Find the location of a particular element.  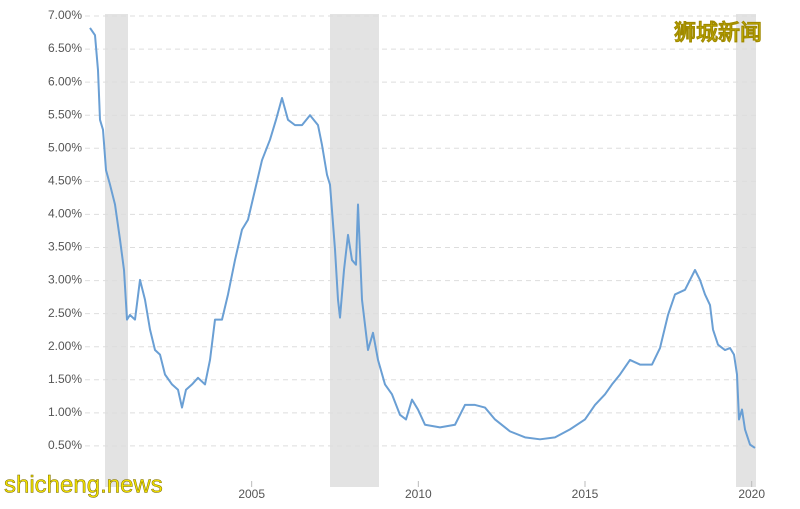

y-tick-label: 7.00% is located at coordinates (65, 15).